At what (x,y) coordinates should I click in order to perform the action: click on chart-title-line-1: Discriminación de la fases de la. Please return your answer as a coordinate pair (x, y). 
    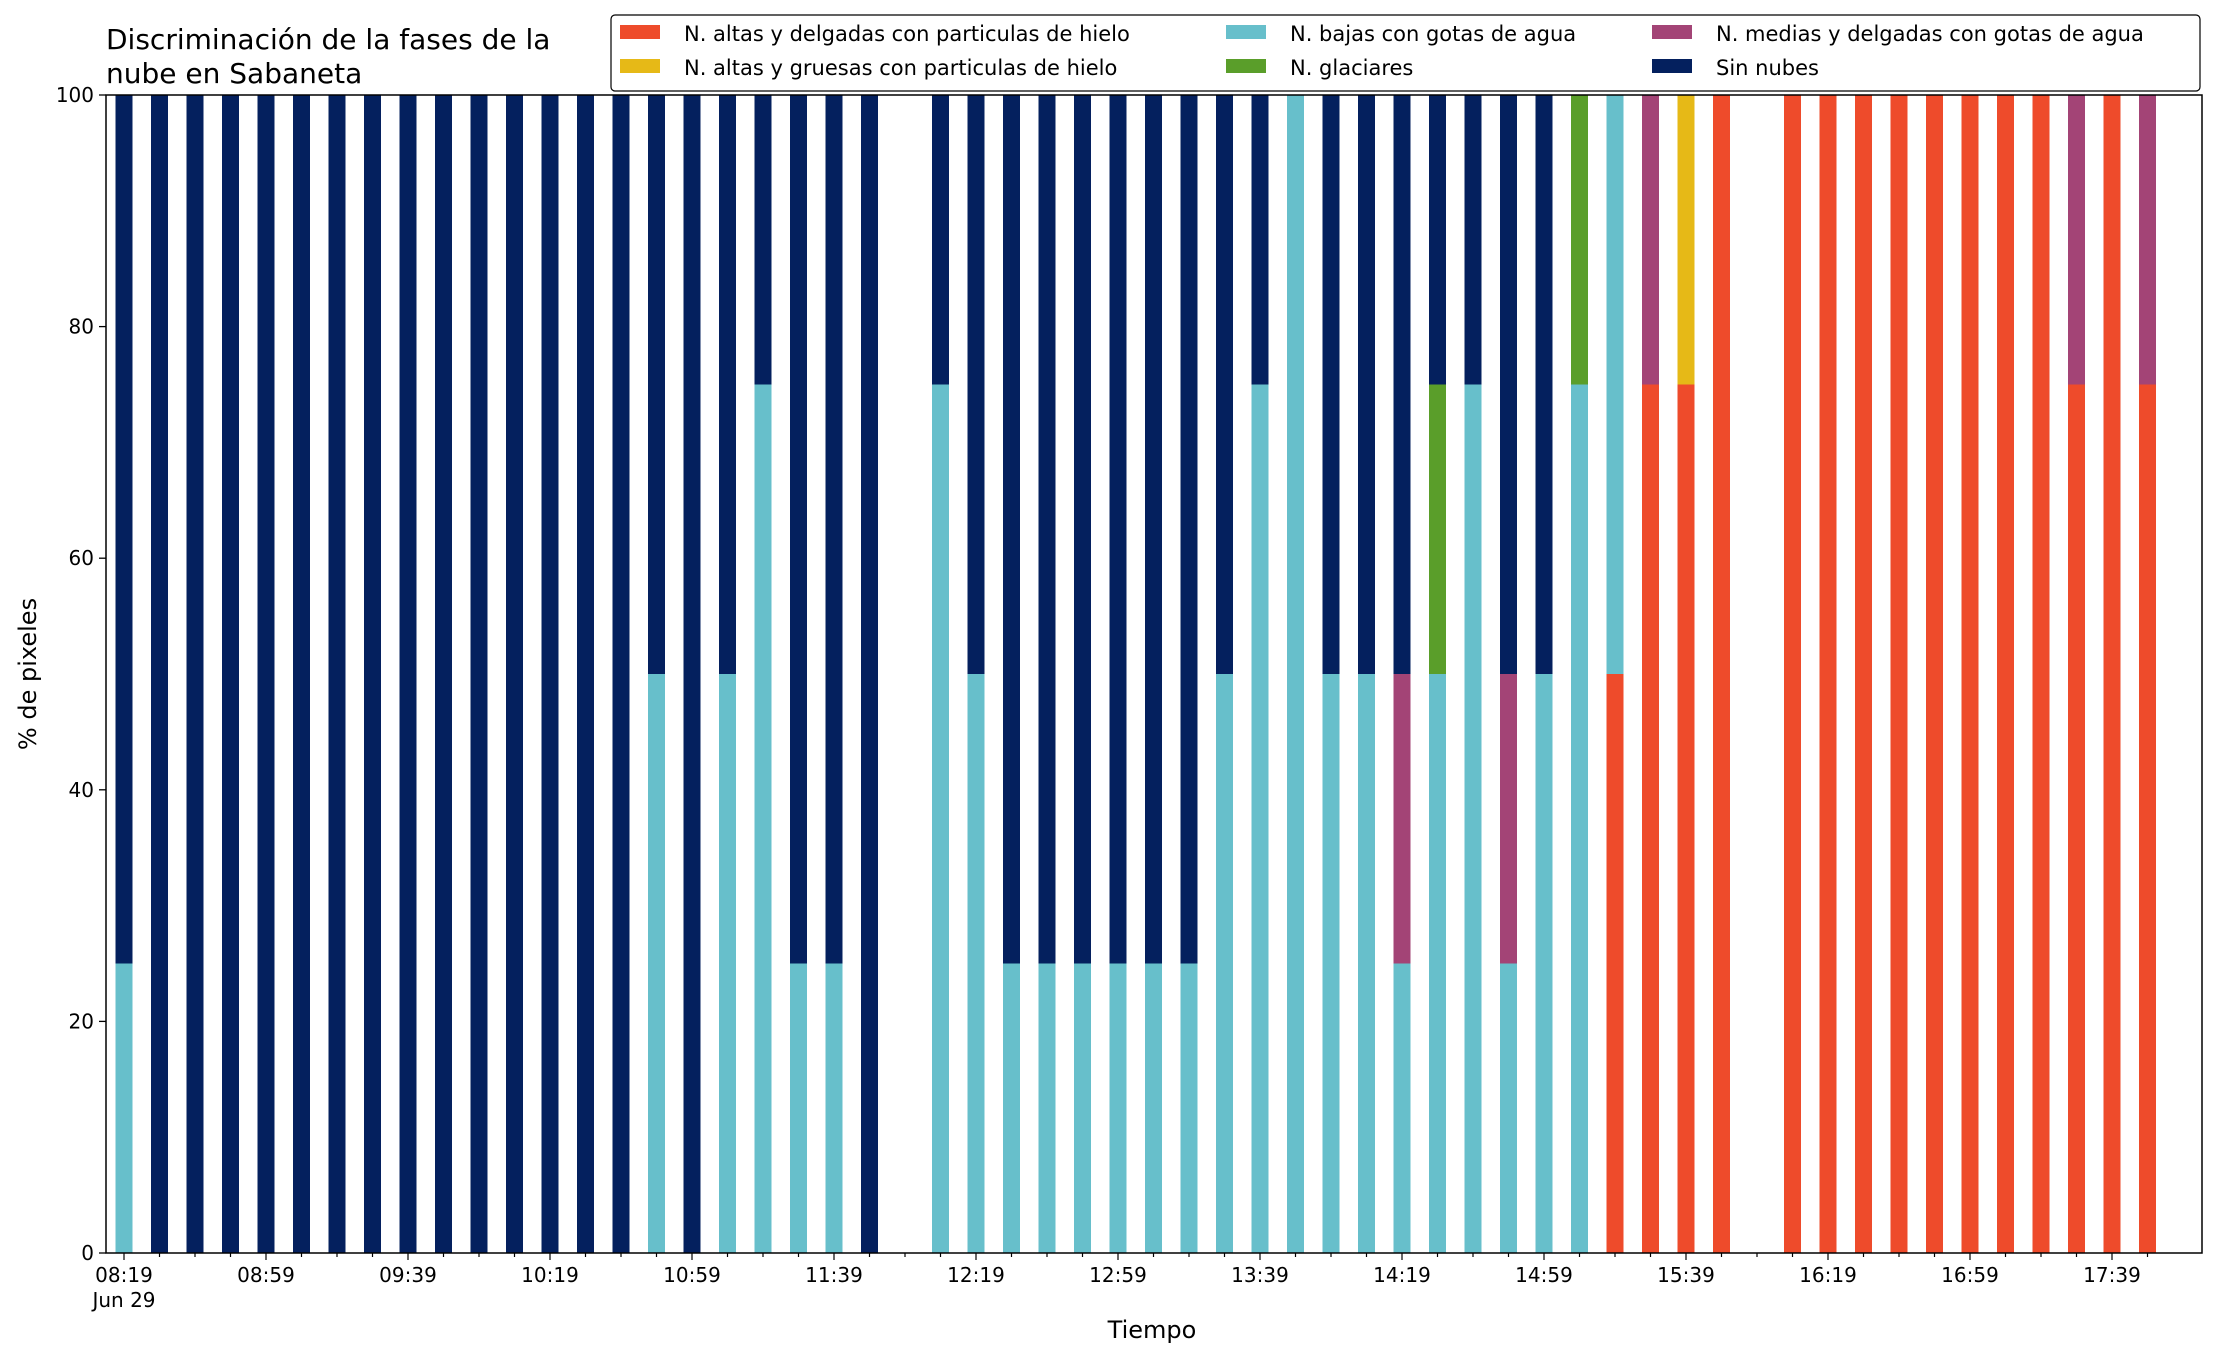
    Looking at the image, I should click on (328, 39).